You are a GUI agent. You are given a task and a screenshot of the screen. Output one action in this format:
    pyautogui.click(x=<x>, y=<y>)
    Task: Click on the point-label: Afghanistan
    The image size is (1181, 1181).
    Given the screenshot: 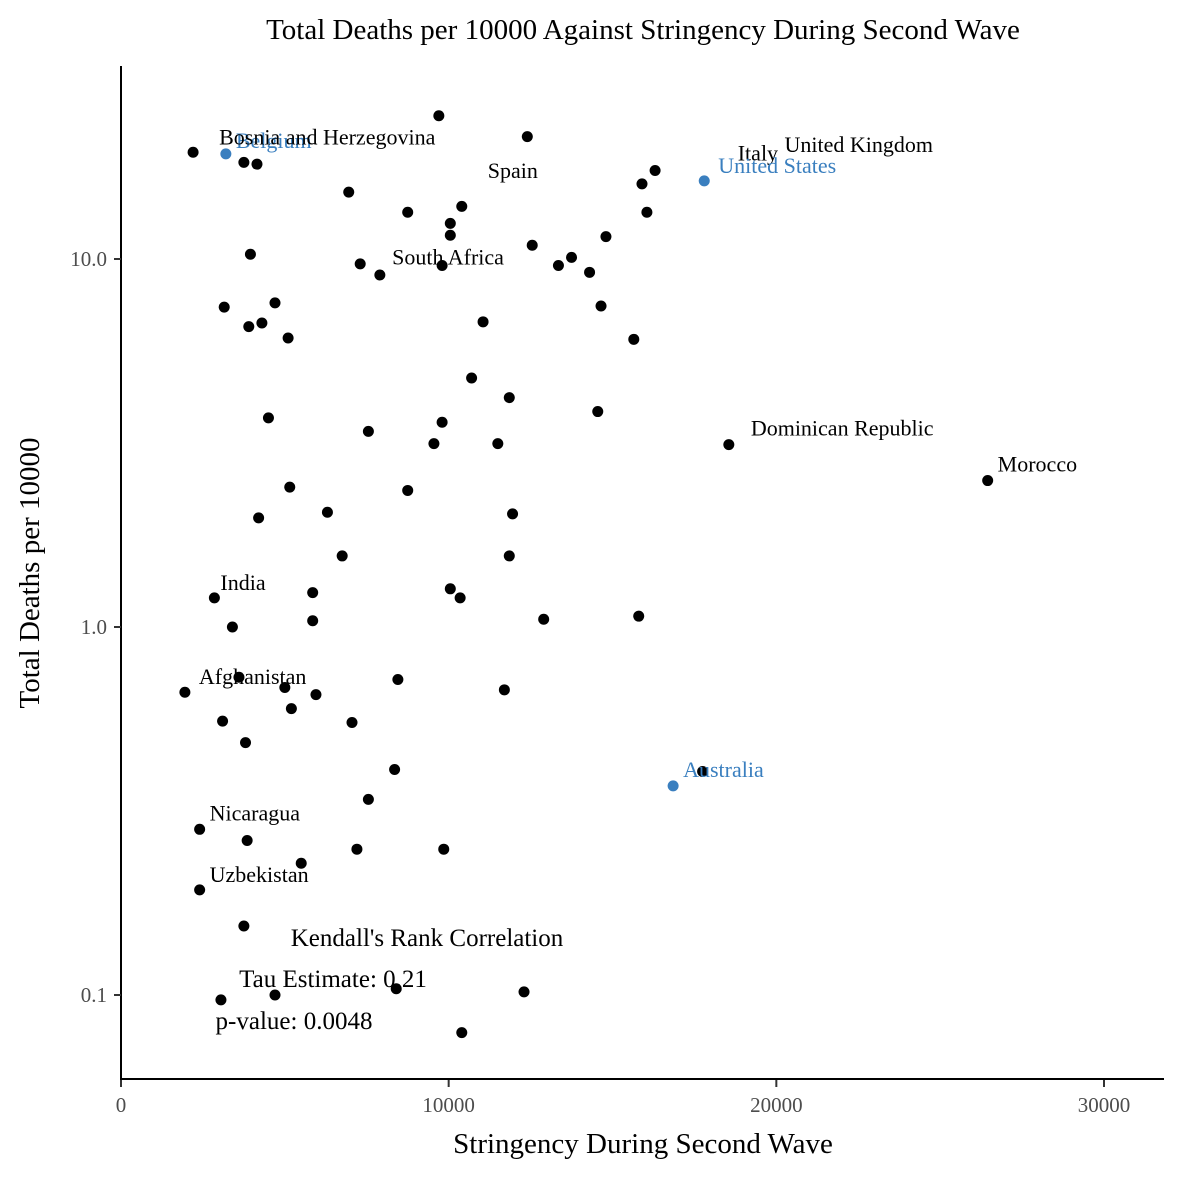 What is the action you would take?
    pyautogui.click(x=253, y=676)
    